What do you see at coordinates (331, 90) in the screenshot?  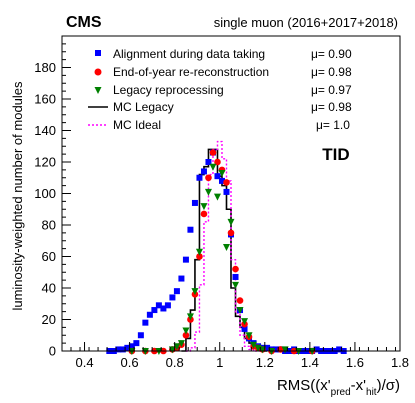 I see `legend-mu-legacy-reprocessing: μ= 0.97` at bounding box center [331, 90].